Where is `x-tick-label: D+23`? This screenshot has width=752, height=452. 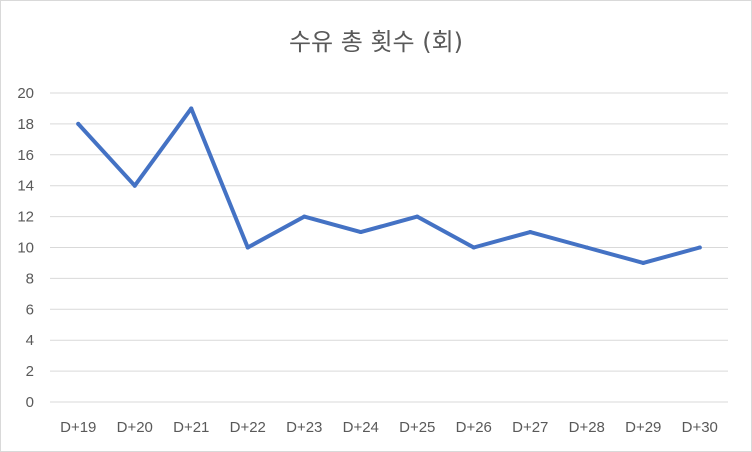
x-tick-label: D+23 is located at coordinates (304, 427).